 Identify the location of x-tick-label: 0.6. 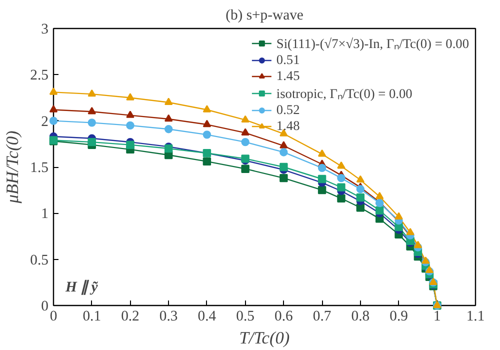
(283, 316).